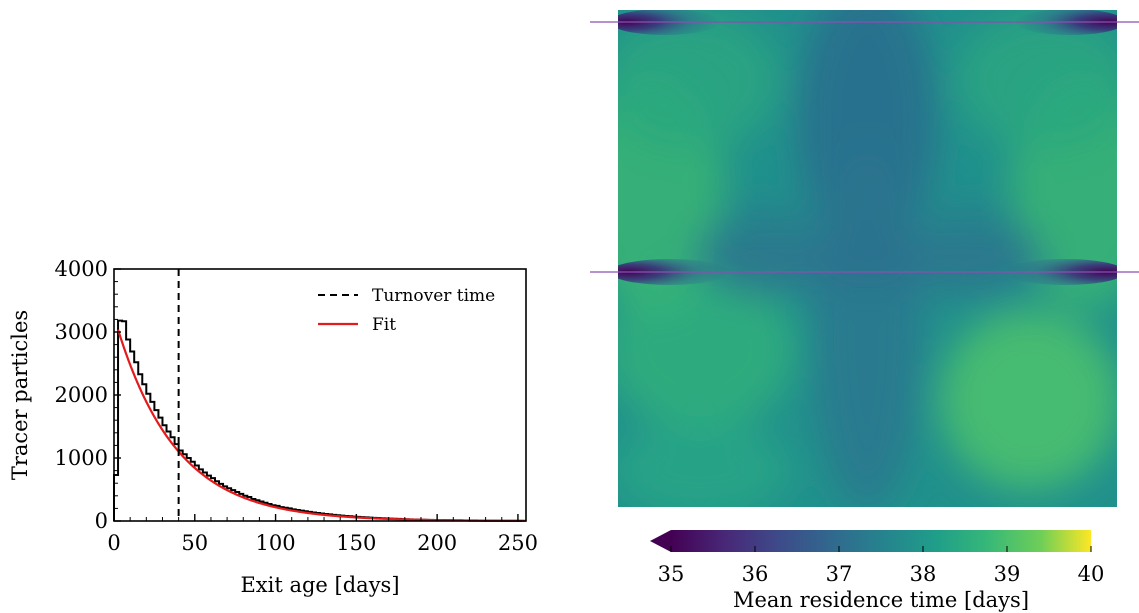 The height and width of the screenshot is (613, 1139). What do you see at coordinates (276, 543) in the screenshot?
I see `x-tick-label: 100` at bounding box center [276, 543].